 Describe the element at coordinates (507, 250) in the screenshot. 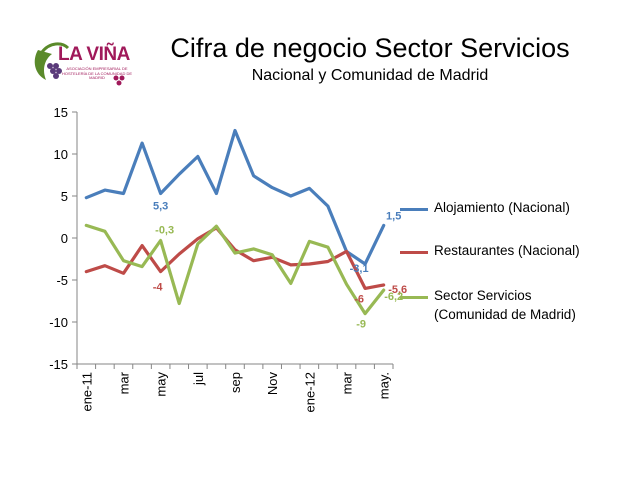

I see `legend-label-restaurantes: Restaurantes (Nacional)` at that location.